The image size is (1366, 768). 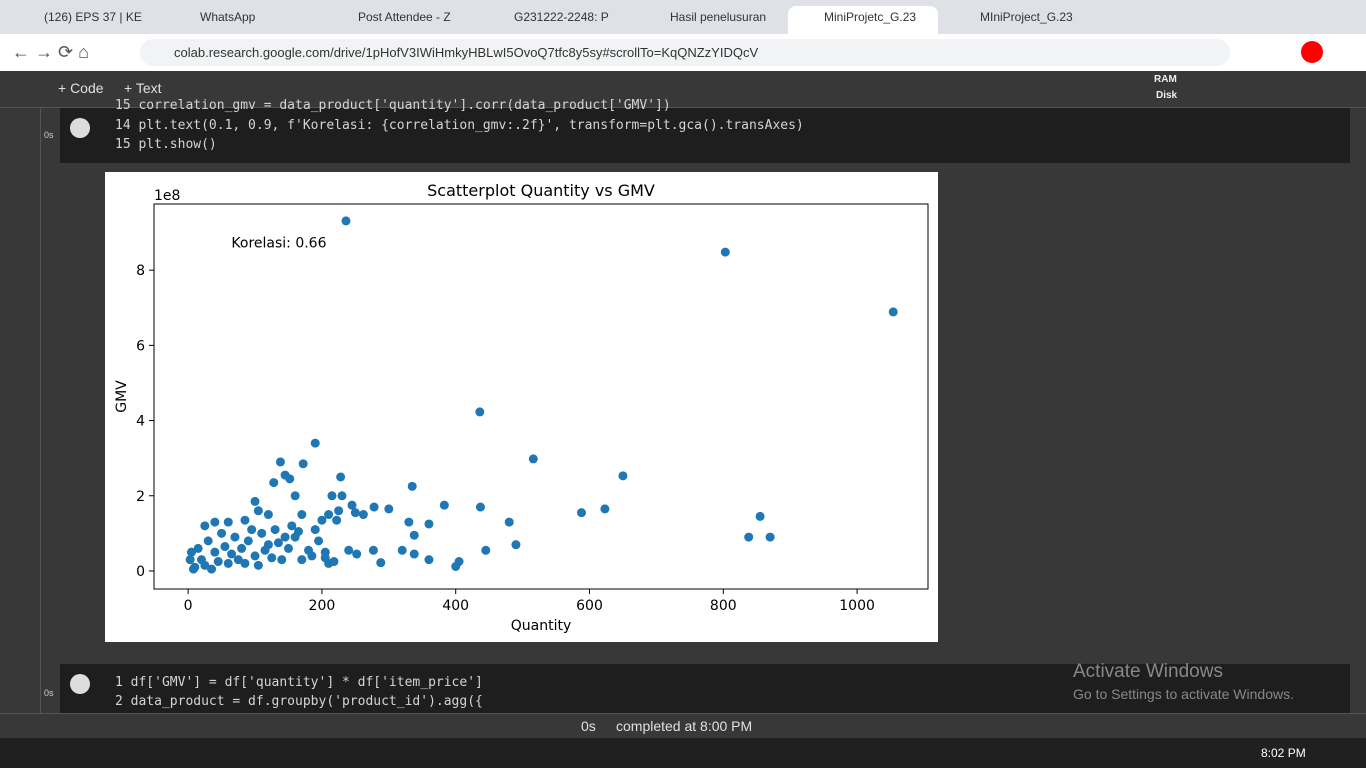 I want to click on status-text: completed at 8:00 PM, so click(x=684, y=726).